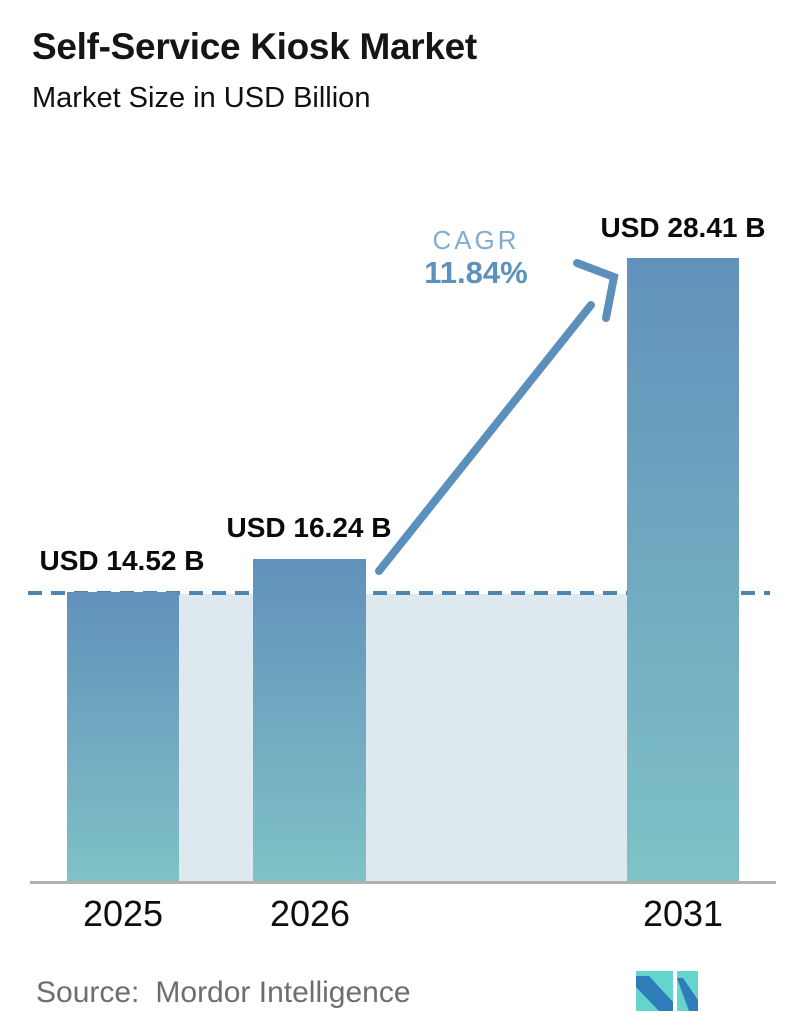 This screenshot has width=796, height=1034. I want to click on value-label-2026: USD 16.24 B, so click(309, 527).